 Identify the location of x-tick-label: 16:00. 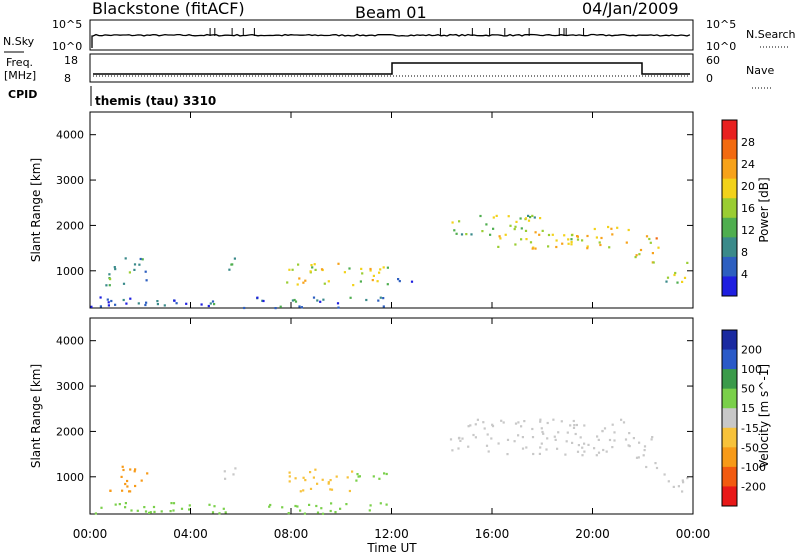
(492, 534).